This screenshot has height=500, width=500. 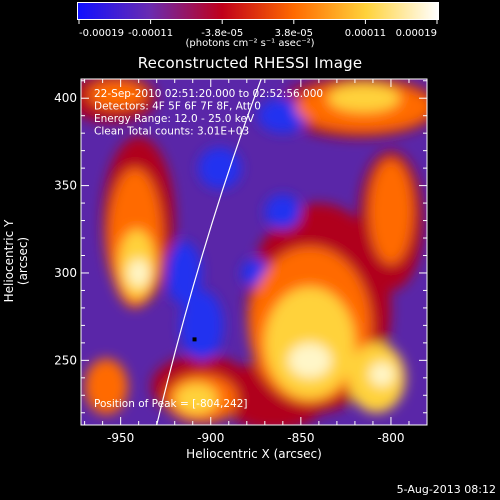 I want to click on colorbar-tick-label: 3.8e-05, so click(x=294, y=33).